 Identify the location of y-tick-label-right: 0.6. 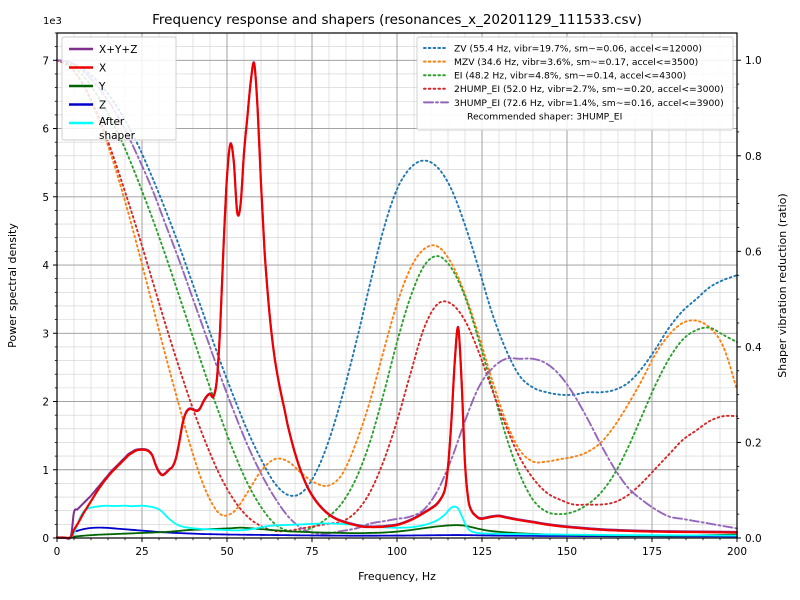
(753, 252).